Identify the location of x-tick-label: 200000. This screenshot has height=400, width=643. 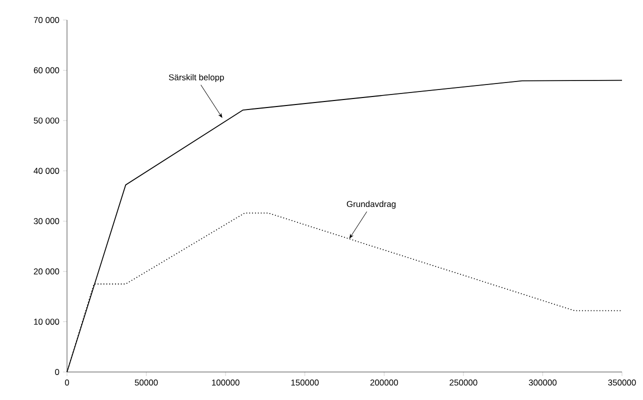
(384, 383).